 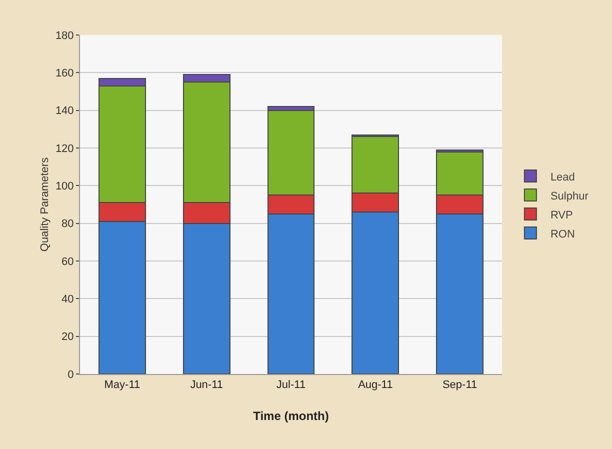 What do you see at coordinates (375, 385) in the screenshot?
I see `x-tick-label: Aug-11` at bounding box center [375, 385].